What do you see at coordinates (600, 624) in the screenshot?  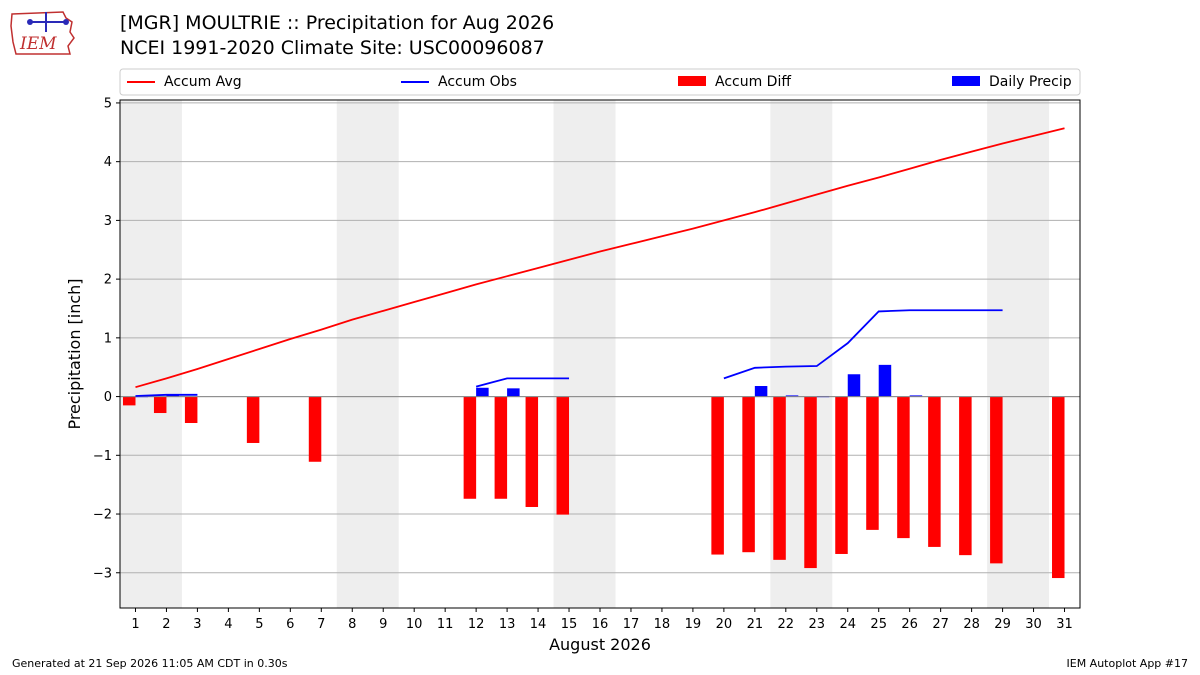 I see `x-tick-label: 16` at bounding box center [600, 624].